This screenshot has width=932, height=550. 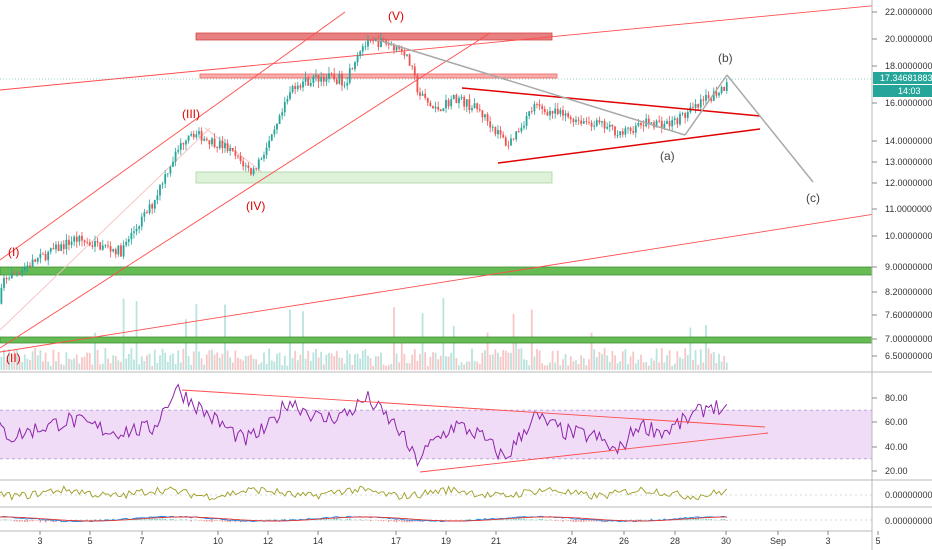 What do you see at coordinates (191, 114) in the screenshot?
I see `wave-label-iii: (III)` at bounding box center [191, 114].